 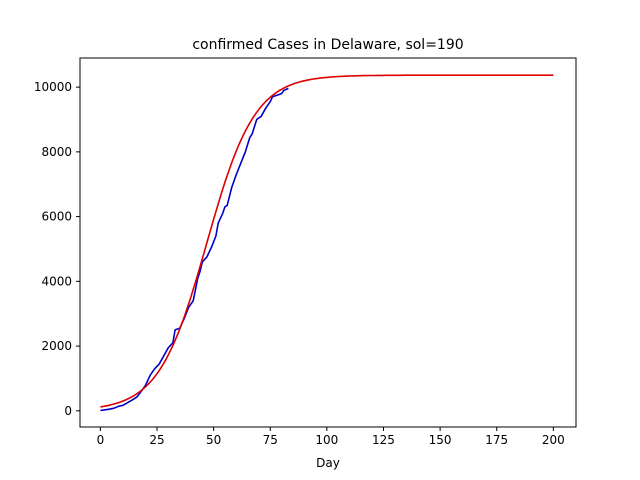 I want to click on y-tick-label: 6000, so click(x=56, y=217).